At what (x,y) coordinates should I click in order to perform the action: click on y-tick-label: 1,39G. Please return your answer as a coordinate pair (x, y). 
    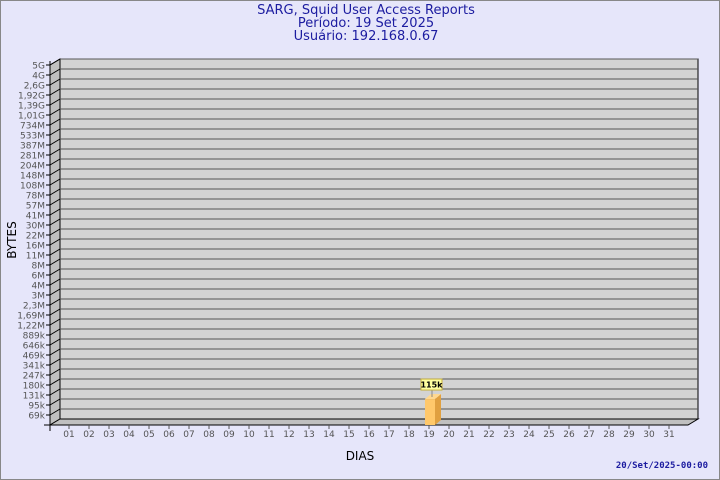
    Looking at the image, I should click on (31, 107).